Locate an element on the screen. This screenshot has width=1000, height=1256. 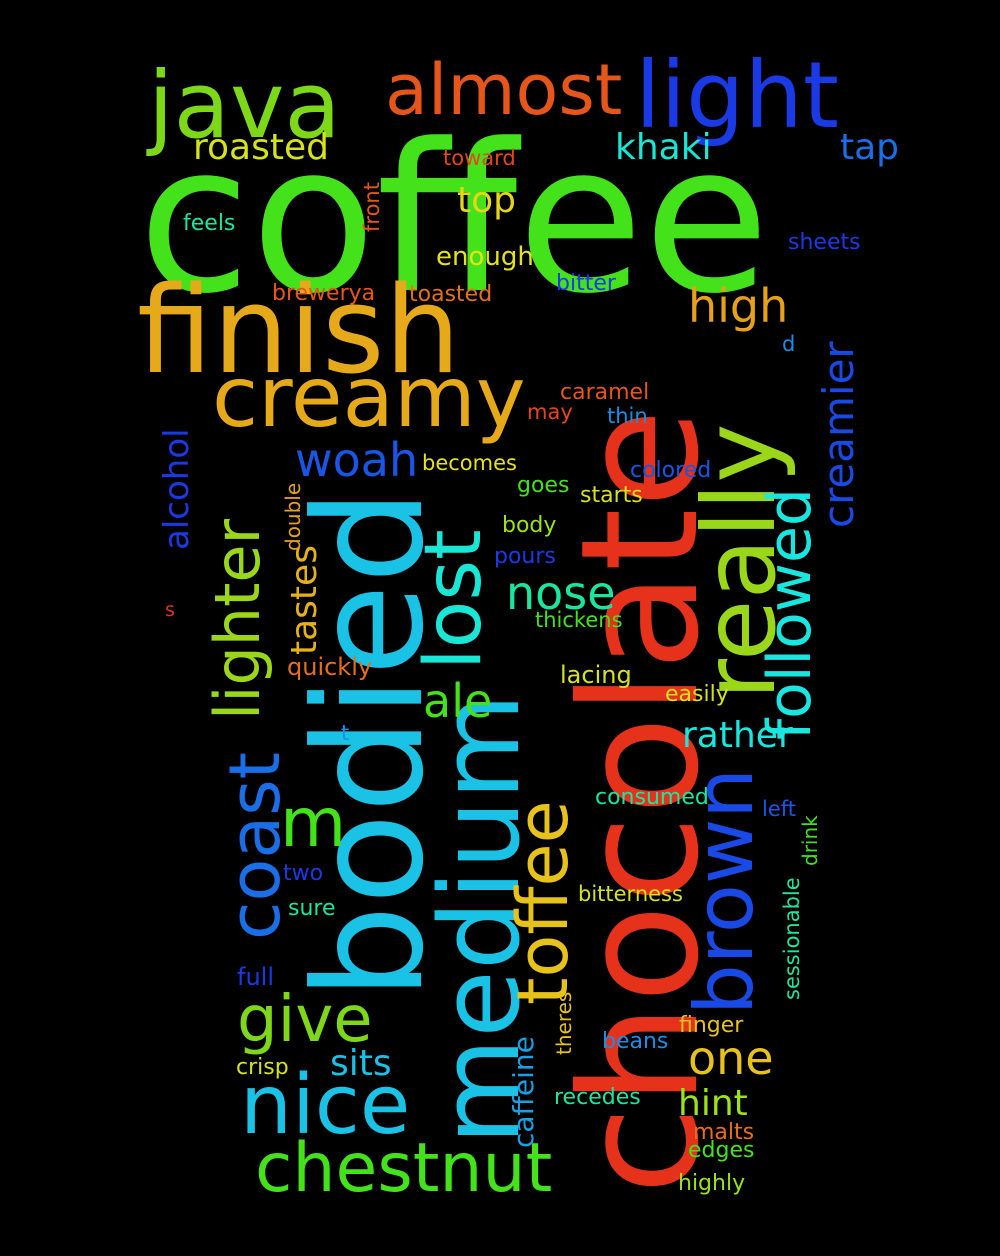
word-rather: rather is located at coordinates (737, 735).